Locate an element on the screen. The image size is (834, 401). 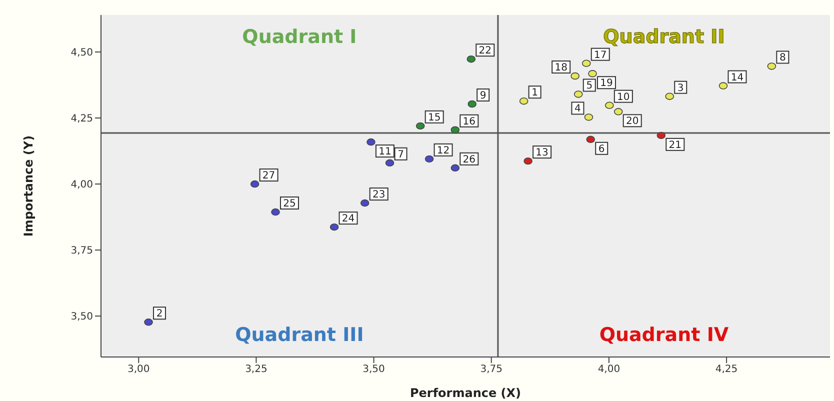
annotation: Quadrant I is located at coordinates (299, 37).